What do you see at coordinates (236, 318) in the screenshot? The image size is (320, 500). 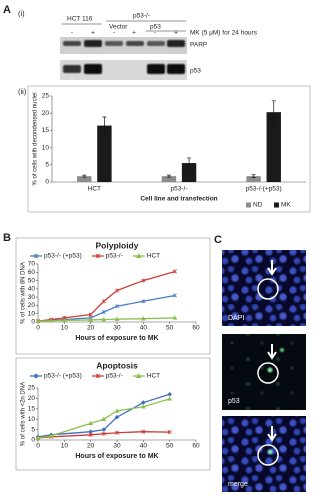 I see `image-label: DAPI` at bounding box center [236, 318].